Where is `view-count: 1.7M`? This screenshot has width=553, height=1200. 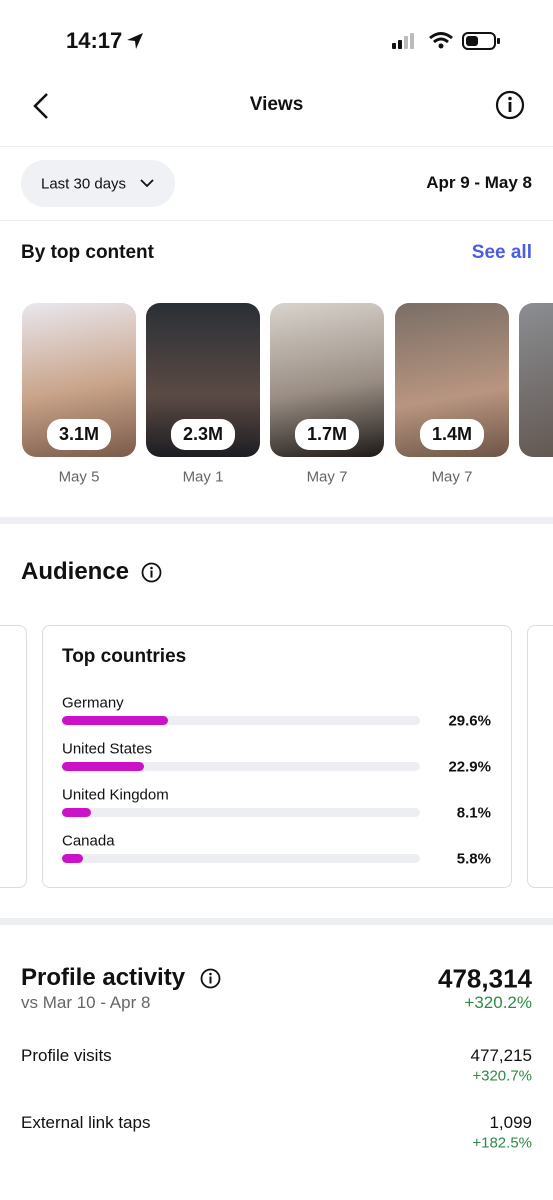 view-count: 1.7M is located at coordinates (327, 434).